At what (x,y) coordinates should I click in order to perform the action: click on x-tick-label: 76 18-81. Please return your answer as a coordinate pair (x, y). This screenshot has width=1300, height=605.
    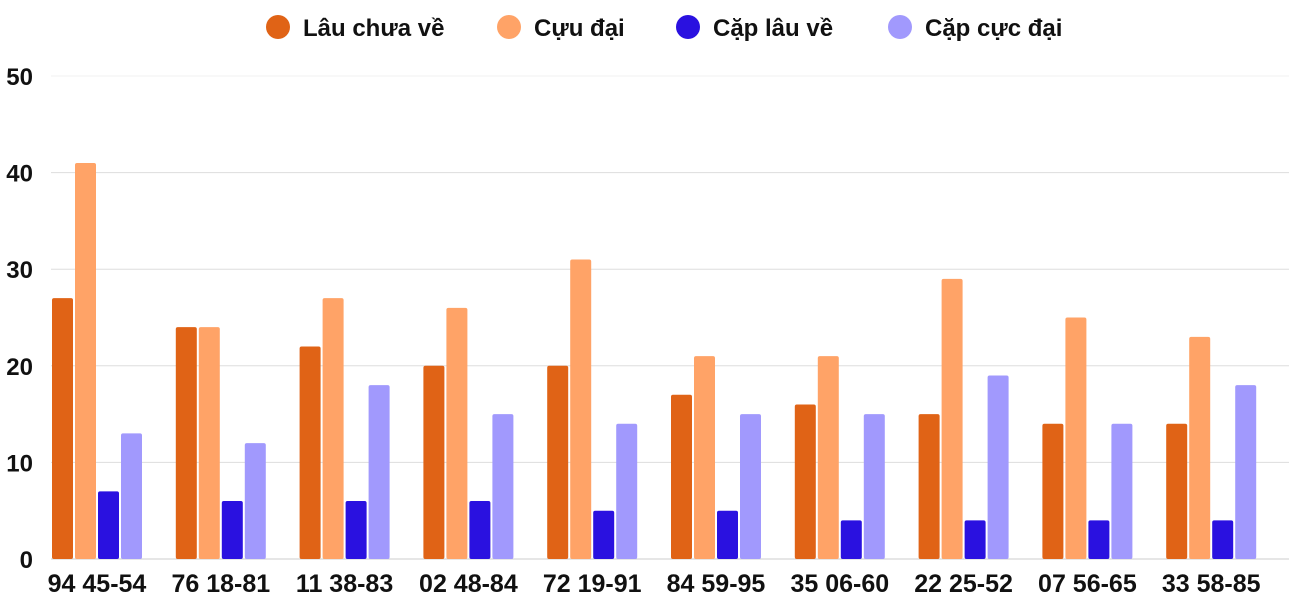
    Looking at the image, I should click on (220, 584).